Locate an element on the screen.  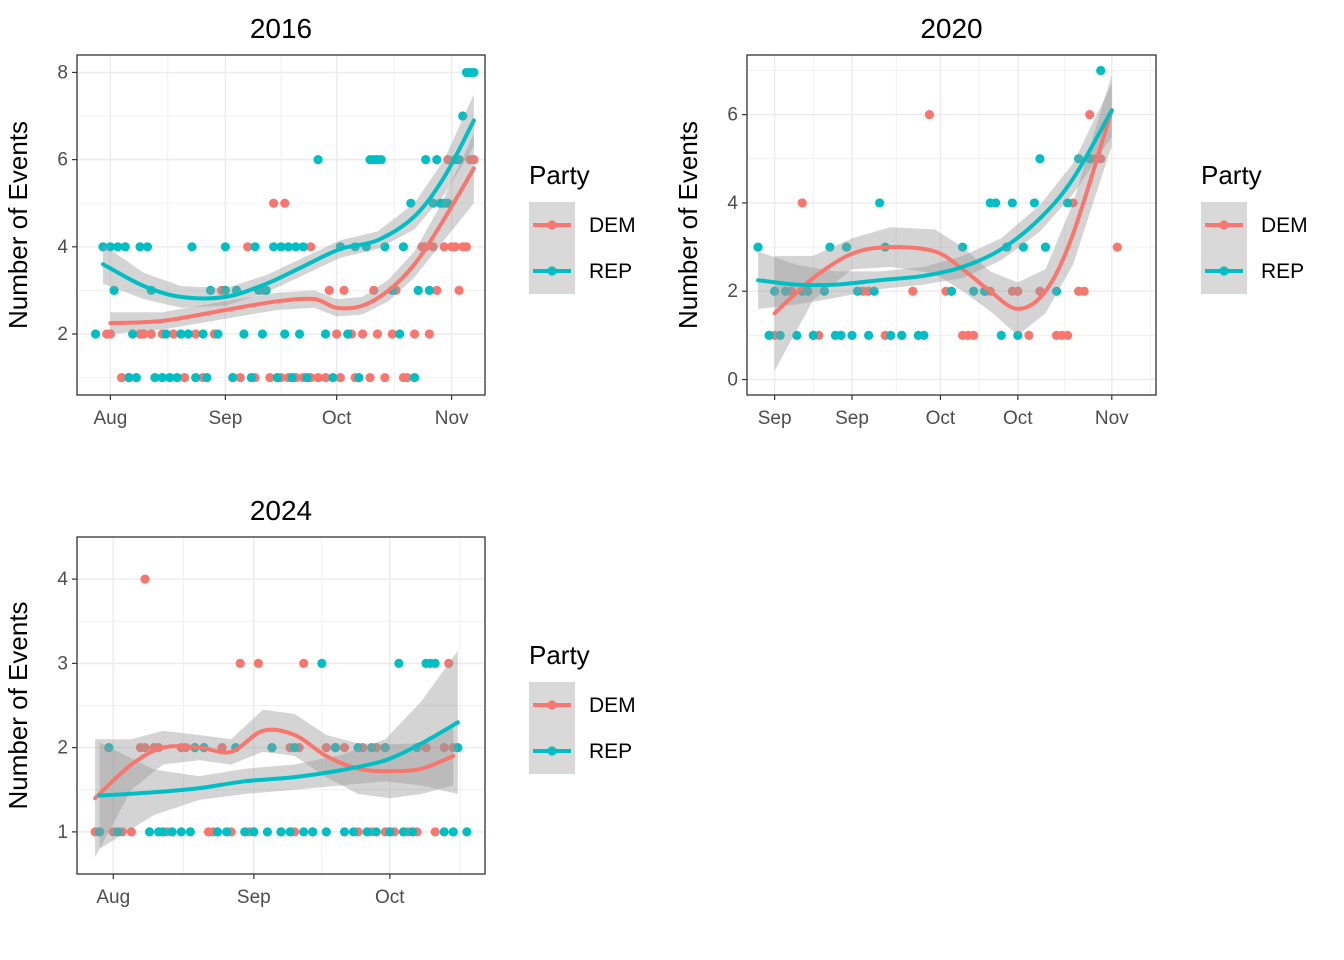
y-tick-label: 4 is located at coordinates (732, 203).